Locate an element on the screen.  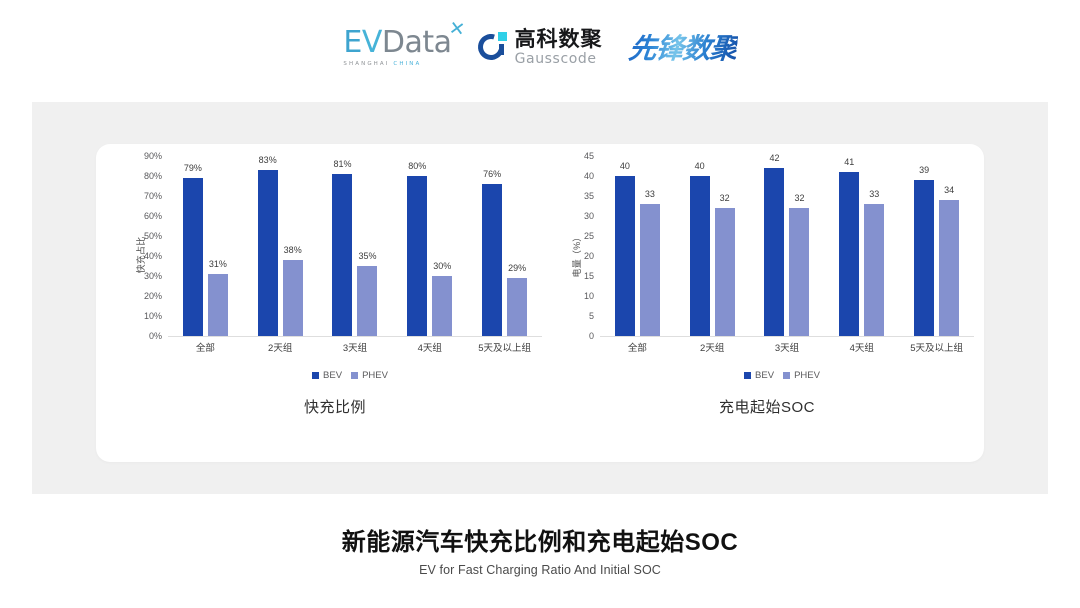
y-tick: 80% is located at coordinates (152, 176).